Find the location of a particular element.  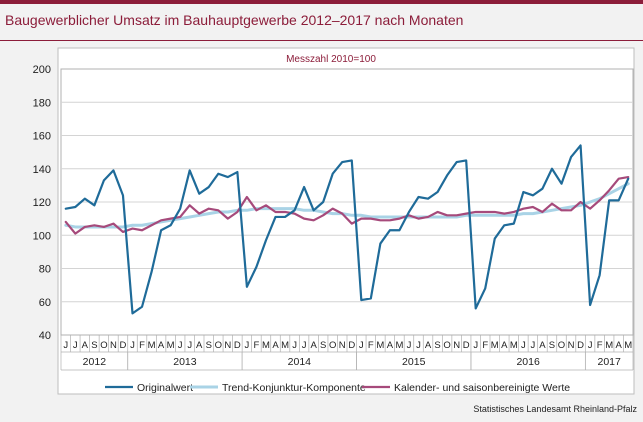

year-label: 2015 is located at coordinates (414, 362).